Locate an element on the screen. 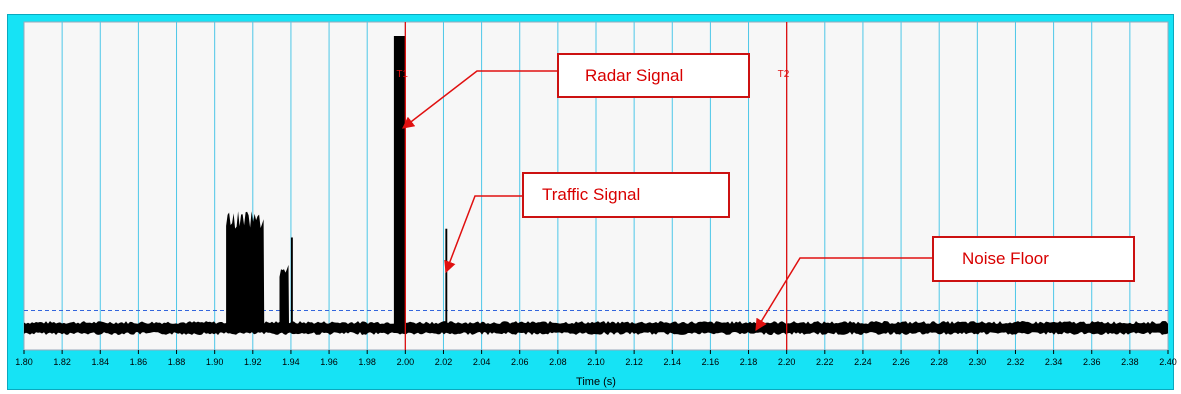 The width and height of the screenshot is (1181, 394). x-tick-label: 2.34 is located at coordinates (1054, 362).